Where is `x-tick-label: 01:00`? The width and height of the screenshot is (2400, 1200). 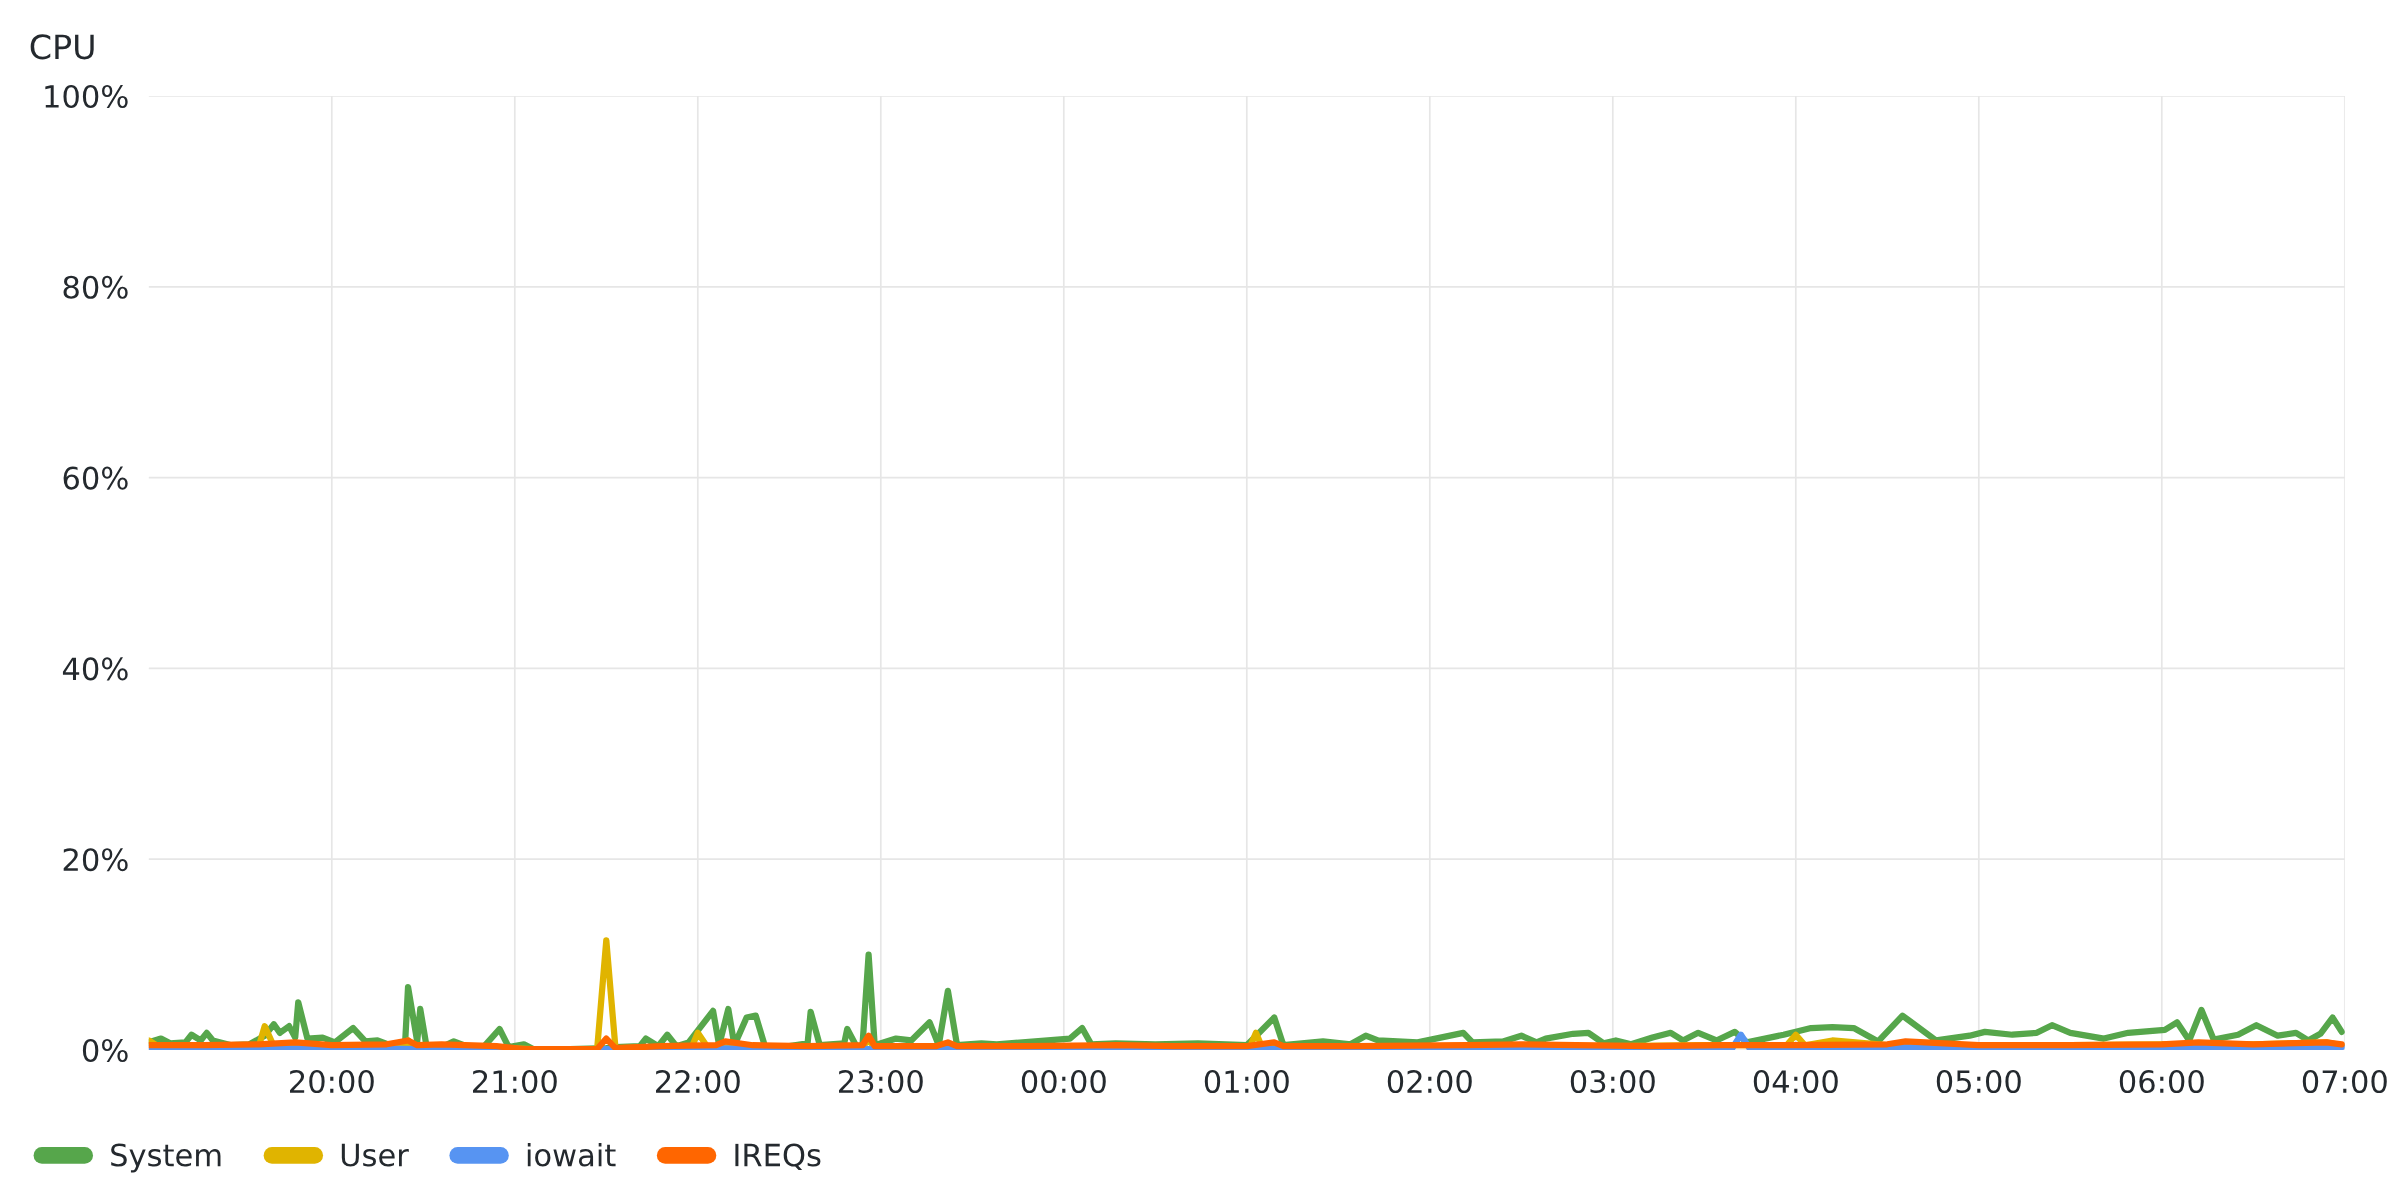
x-tick-label: 01:00 is located at coordinates (1246, 1081).